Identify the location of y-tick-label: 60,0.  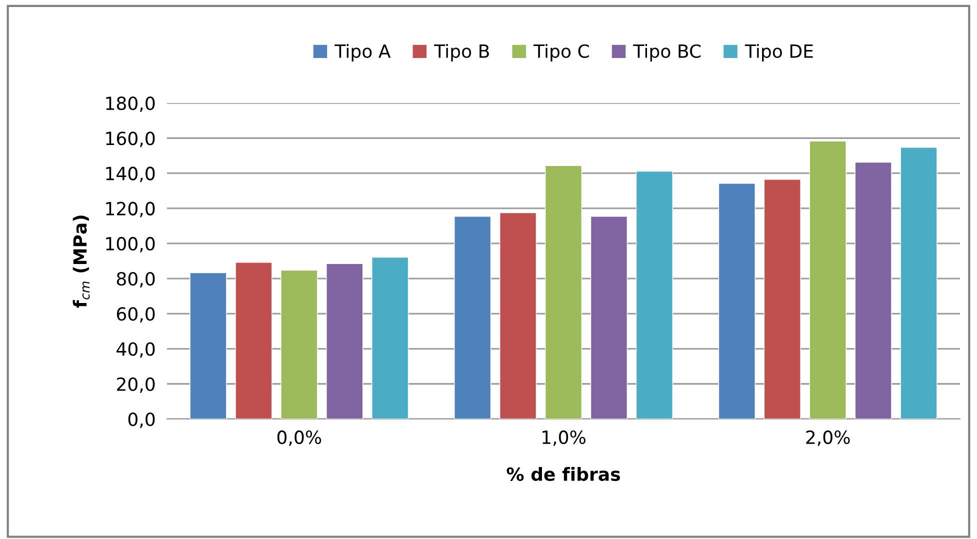
(135, 315).